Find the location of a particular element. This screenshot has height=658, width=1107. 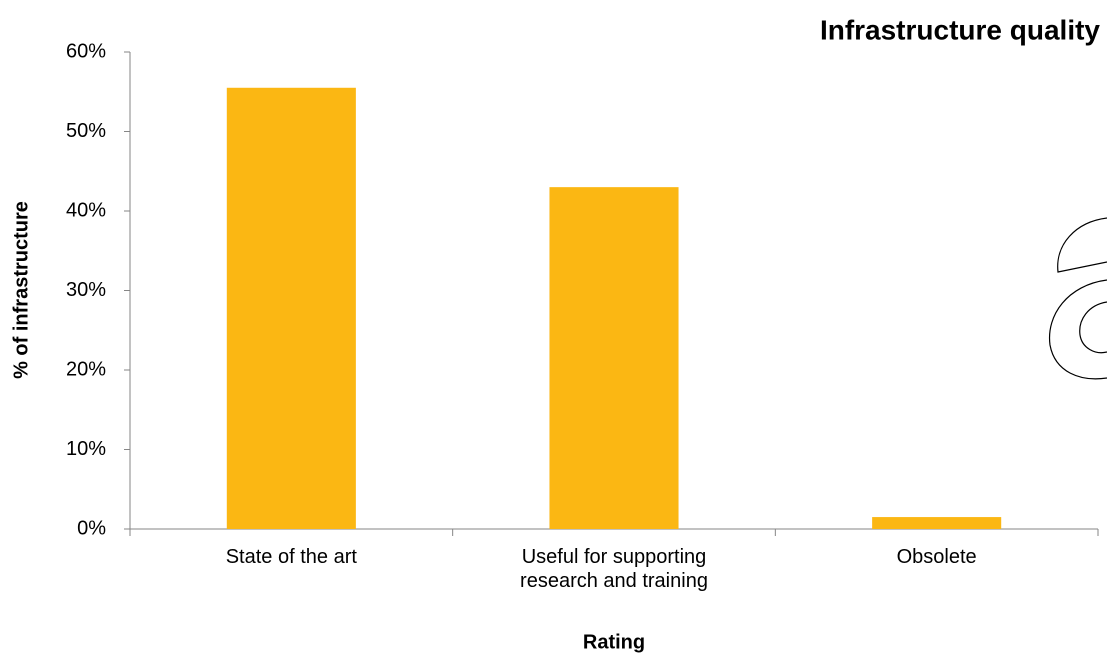

y-tick-label: 50% is located at coordinates (86, 131).